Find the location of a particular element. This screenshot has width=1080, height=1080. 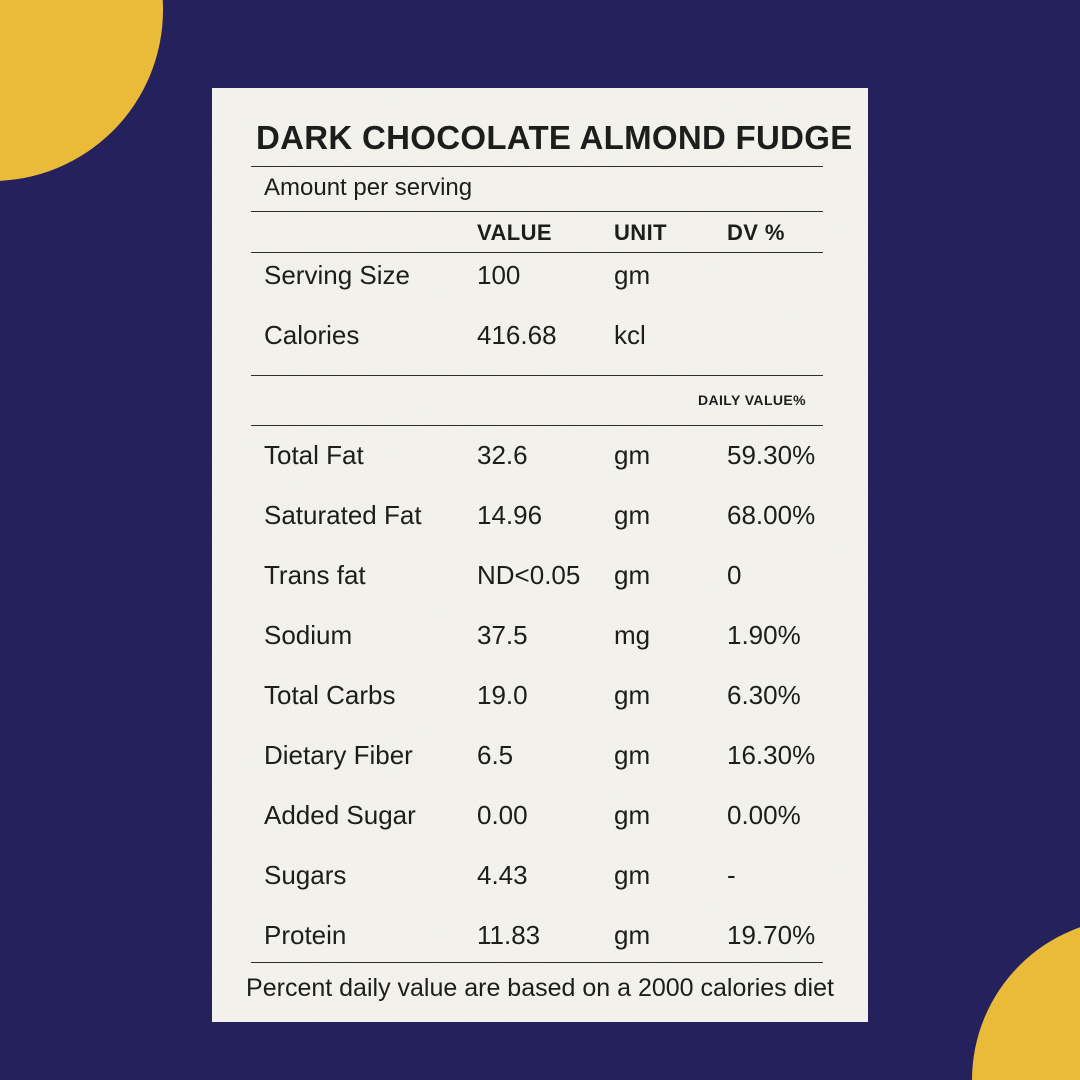

nutrient-dv: - is located at coordinates (731, 875).